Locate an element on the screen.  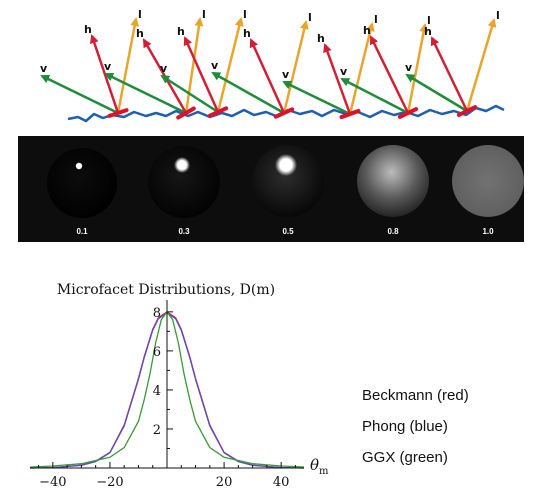
x-tick-label: −20 is located at coordinates (109, 482).